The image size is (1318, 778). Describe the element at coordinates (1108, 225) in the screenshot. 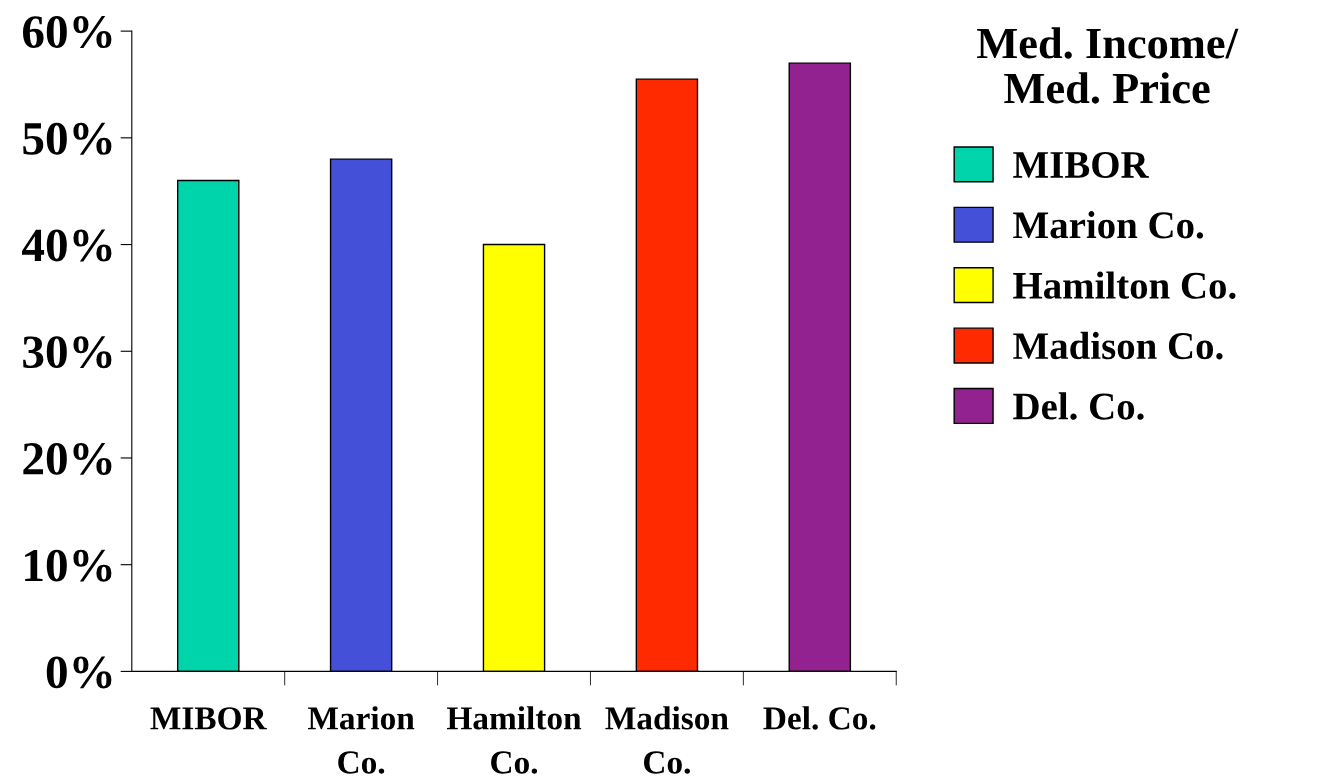

I see `legend-label: Marion Co.` at that location.